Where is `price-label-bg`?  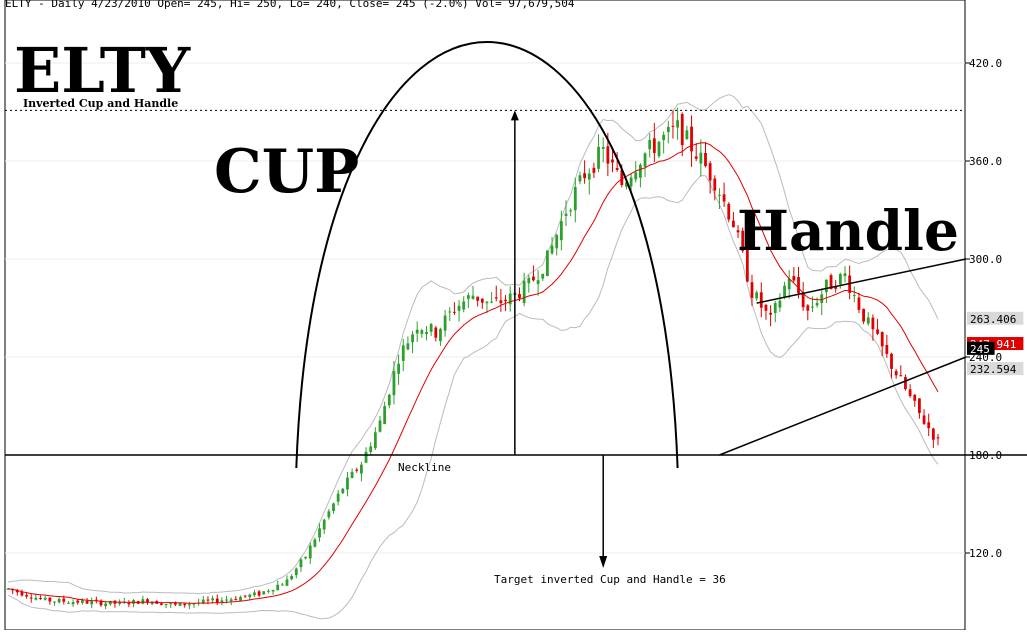 price-label-bg is located at coordinates (995, 318).